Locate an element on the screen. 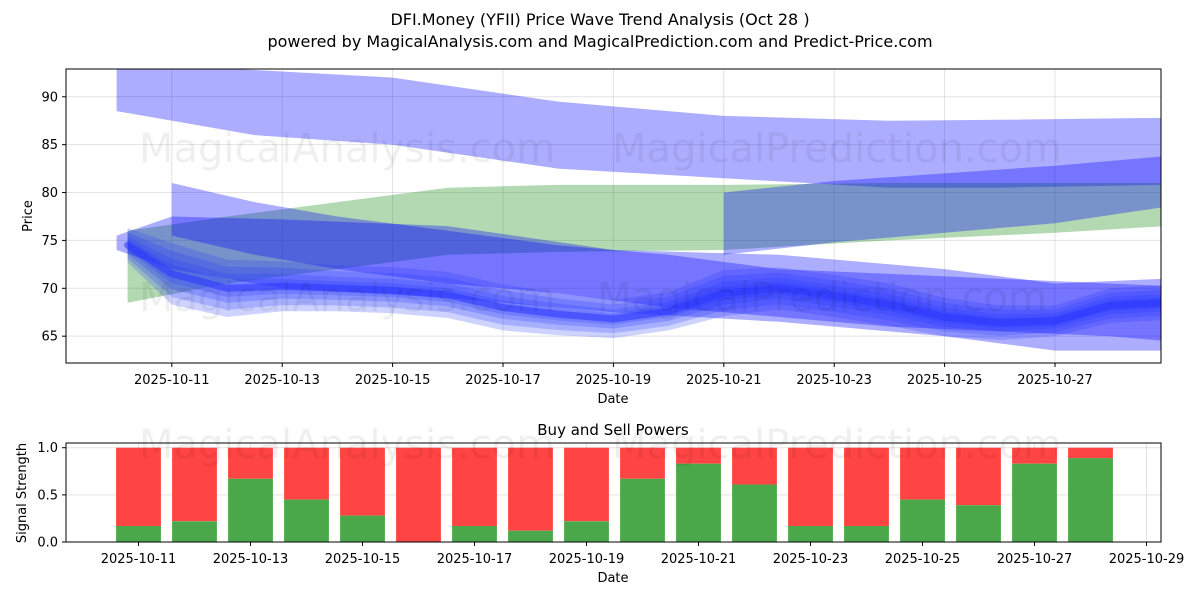 This screenshot has width=1200, height=604. wave-center-line is located at coordinates (642, 284).